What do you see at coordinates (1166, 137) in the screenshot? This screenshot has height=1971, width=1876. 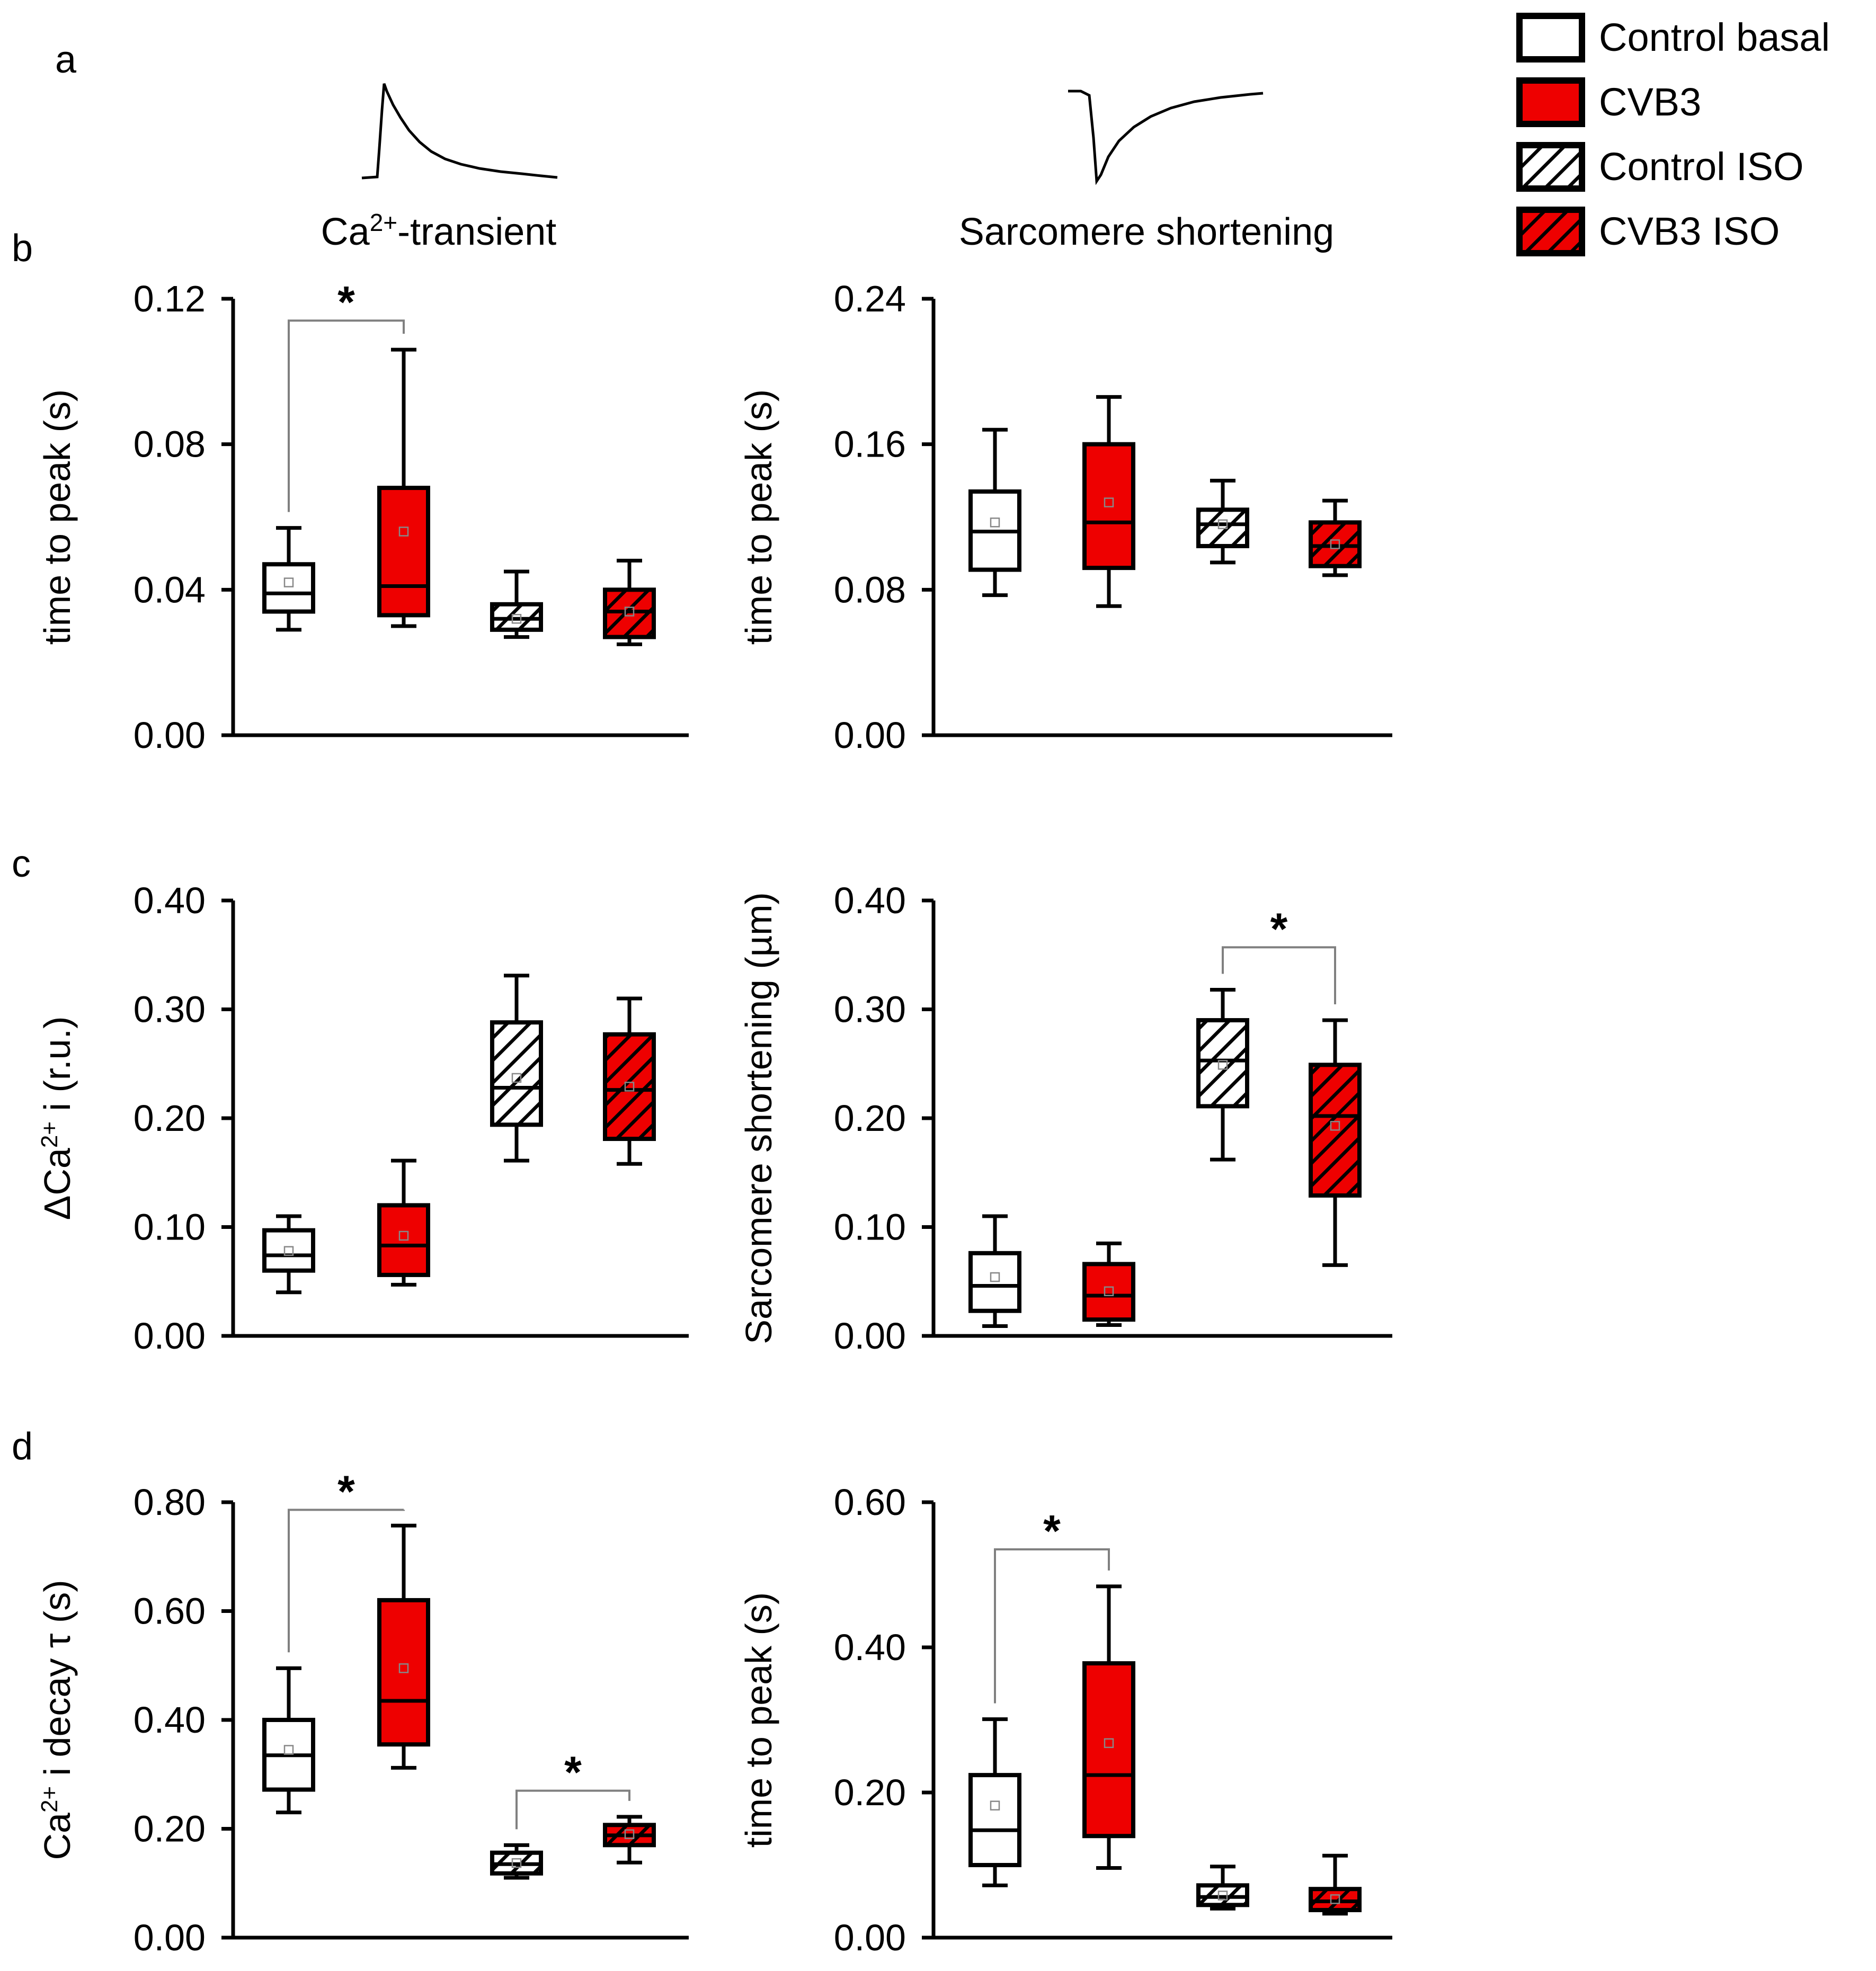 I see `sarcomere-shortening-trace` at bounding box center [1166, 137].